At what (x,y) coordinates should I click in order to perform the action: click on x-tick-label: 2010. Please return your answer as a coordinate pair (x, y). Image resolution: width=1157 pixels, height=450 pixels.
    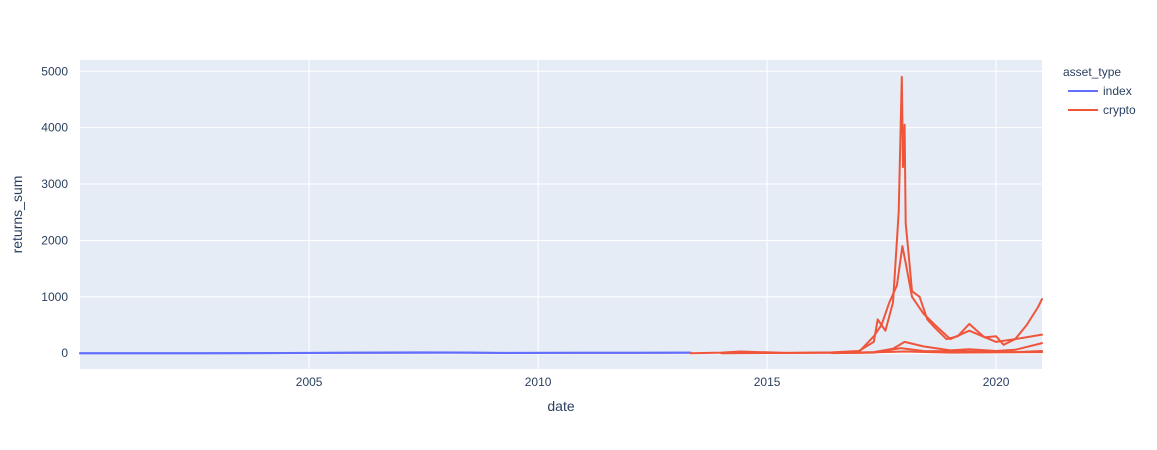
    Looking at the image, I should click on (538, 382).